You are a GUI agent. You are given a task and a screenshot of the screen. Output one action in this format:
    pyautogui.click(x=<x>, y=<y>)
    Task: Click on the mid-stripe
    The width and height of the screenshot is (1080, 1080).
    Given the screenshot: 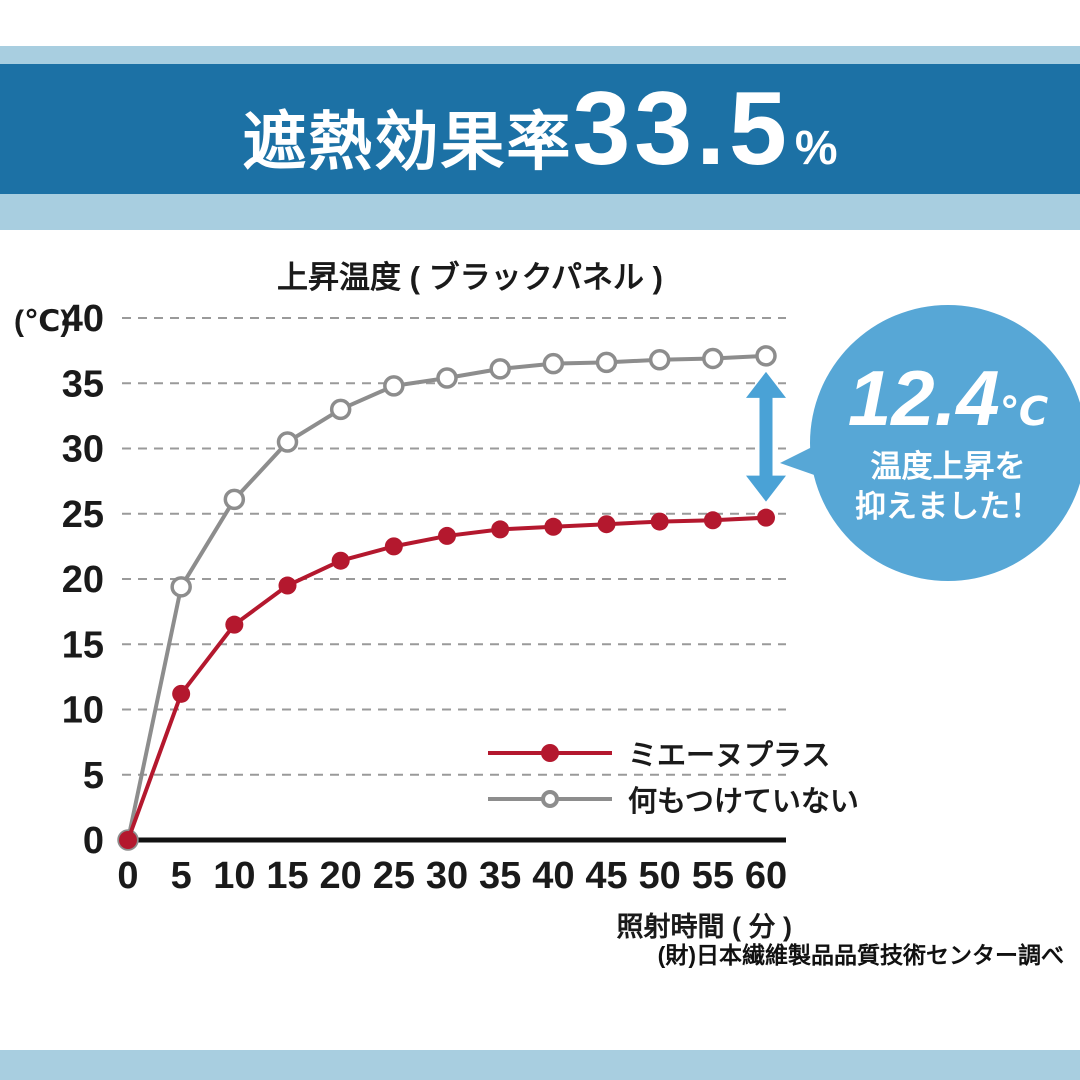 What is the action you would take?
    pyautogui.click(x=540, y=212)
    